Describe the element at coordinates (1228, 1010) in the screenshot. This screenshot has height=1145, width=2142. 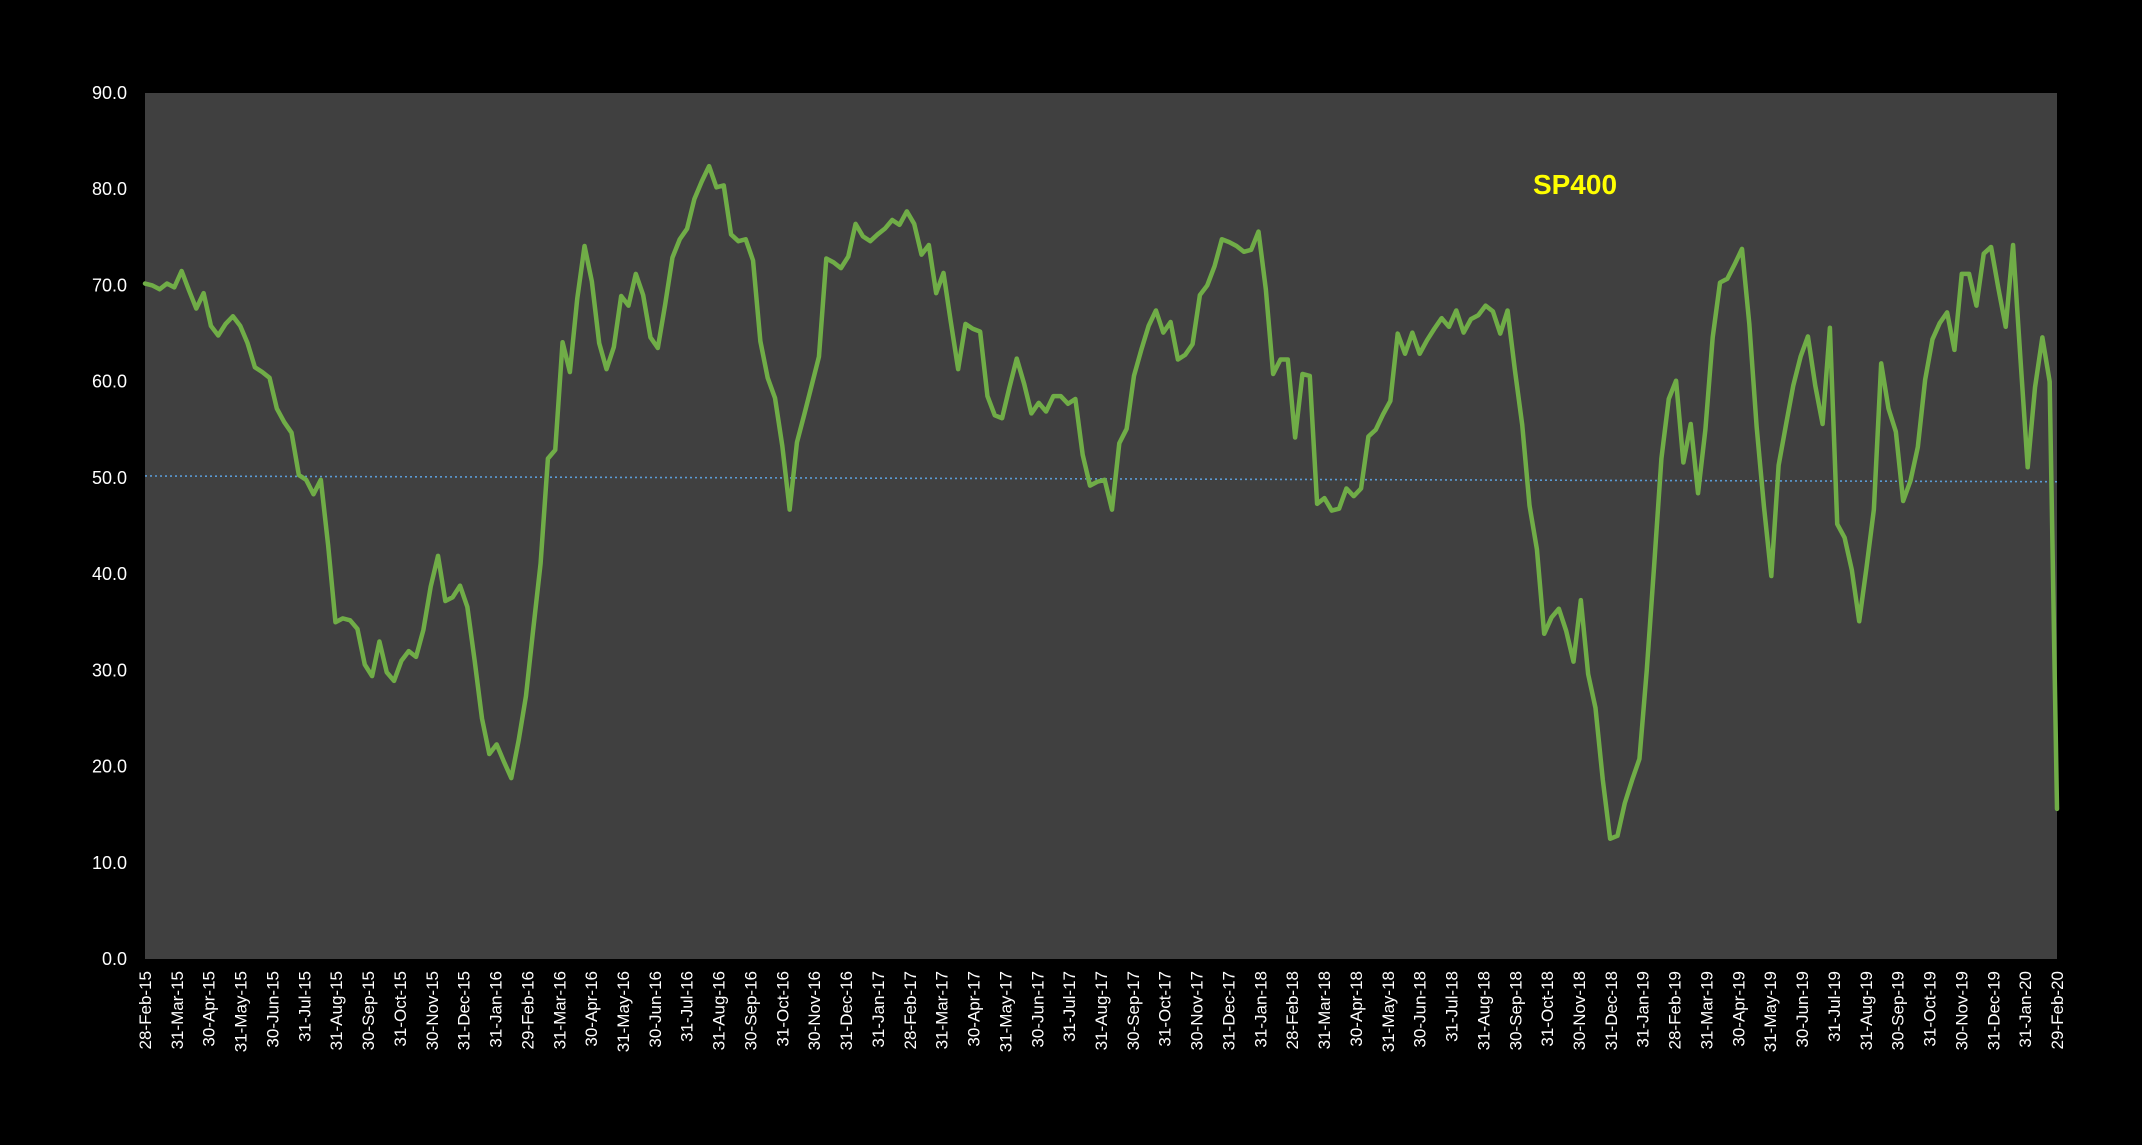
I see `x-tick-label: 31-Dec-17` at that location.